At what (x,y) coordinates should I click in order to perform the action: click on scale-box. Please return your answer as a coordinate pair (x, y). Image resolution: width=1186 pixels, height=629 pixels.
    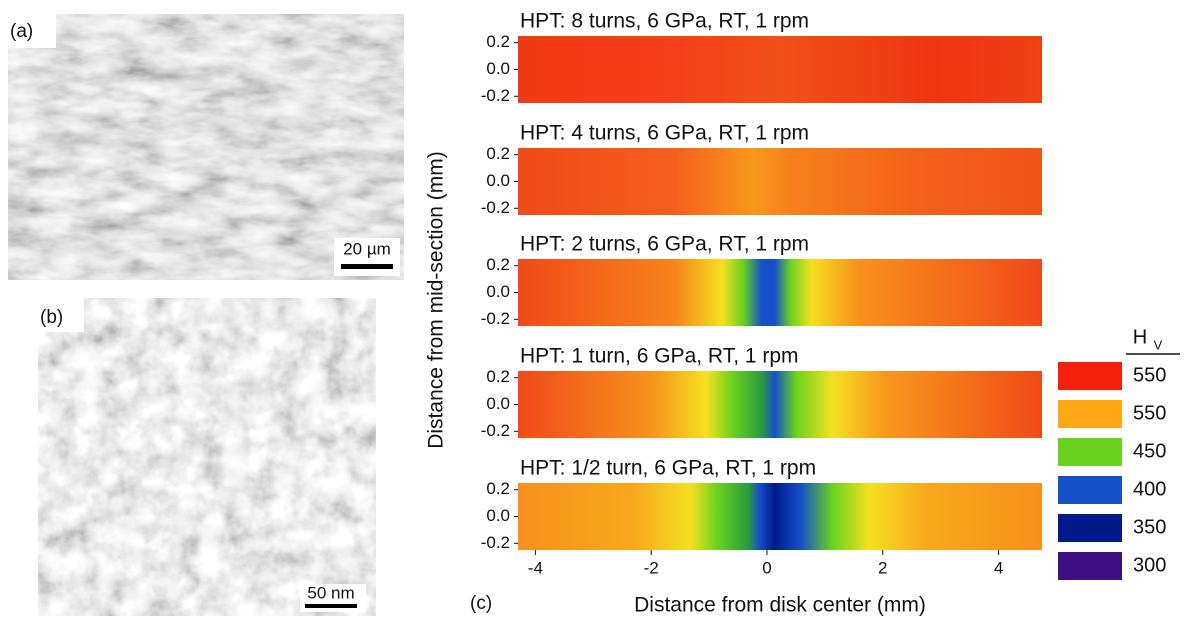
    Looking at the image, I should click on (367, 257).